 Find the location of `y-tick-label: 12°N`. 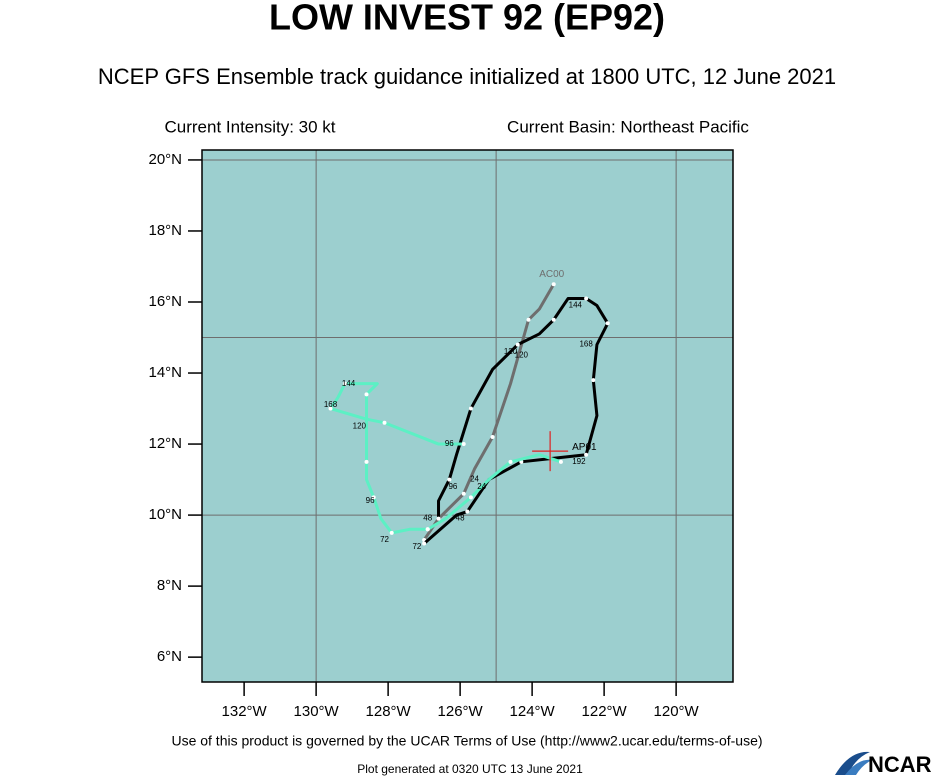

y-tick-label: 12°N is located at coordinates (165, 443).